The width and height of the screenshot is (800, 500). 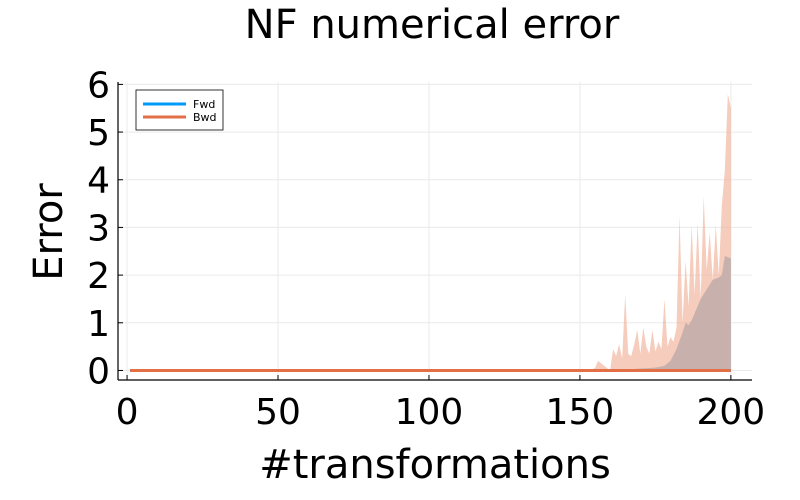 What do you see at coordinates (98, 85) in the screenshot?
I see `y-tick-label: 6` at bounding box center [98, 85].